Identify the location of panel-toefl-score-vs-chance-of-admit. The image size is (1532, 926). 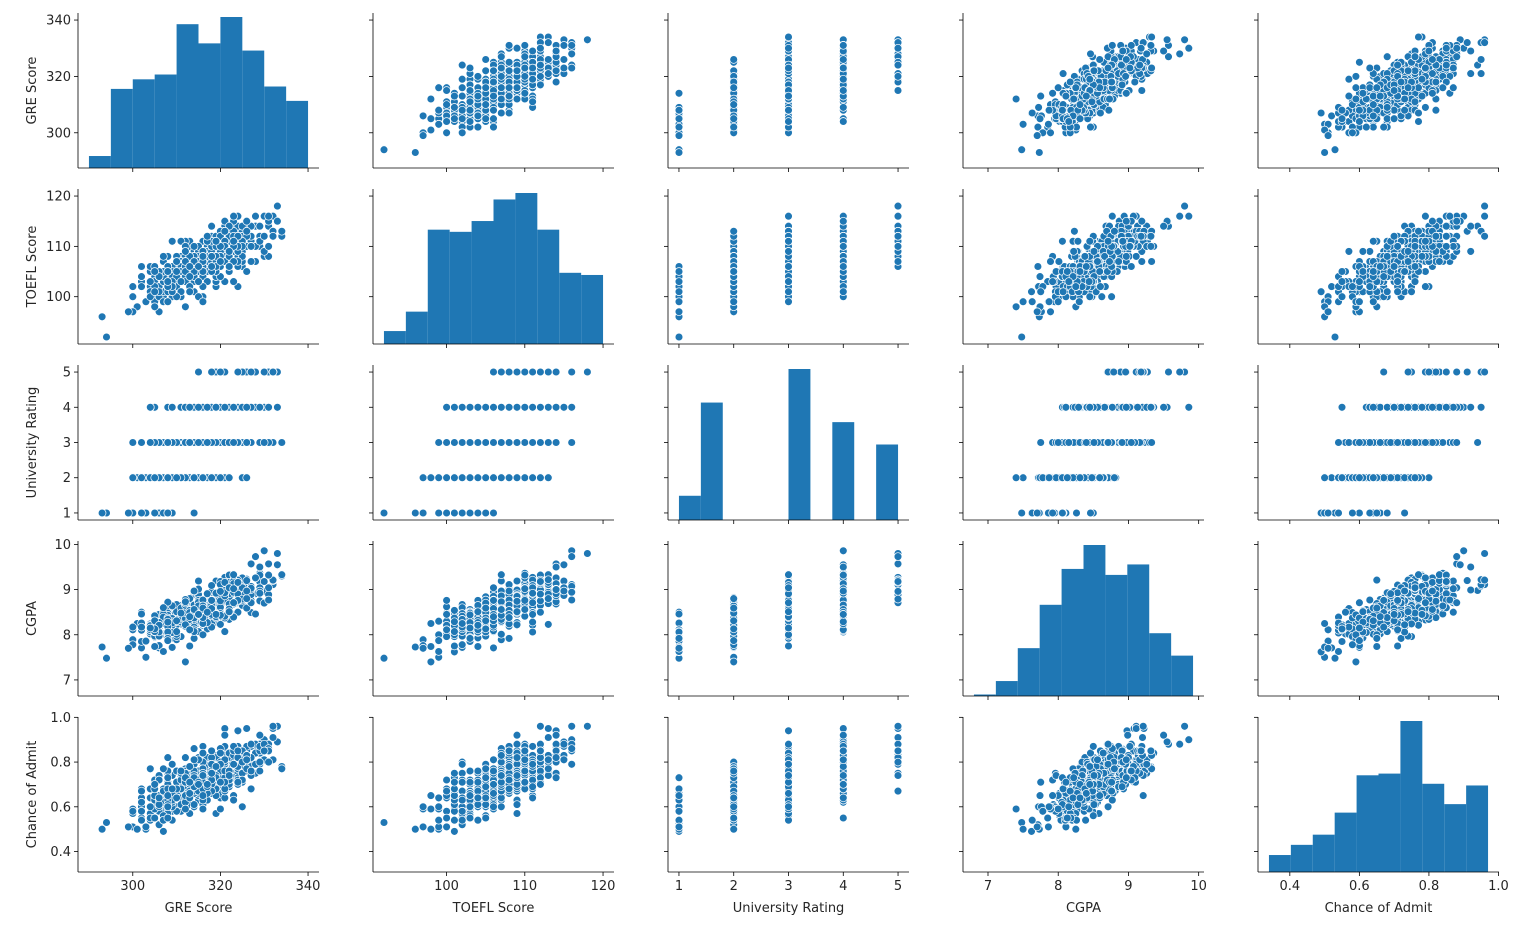
(1376, 268).